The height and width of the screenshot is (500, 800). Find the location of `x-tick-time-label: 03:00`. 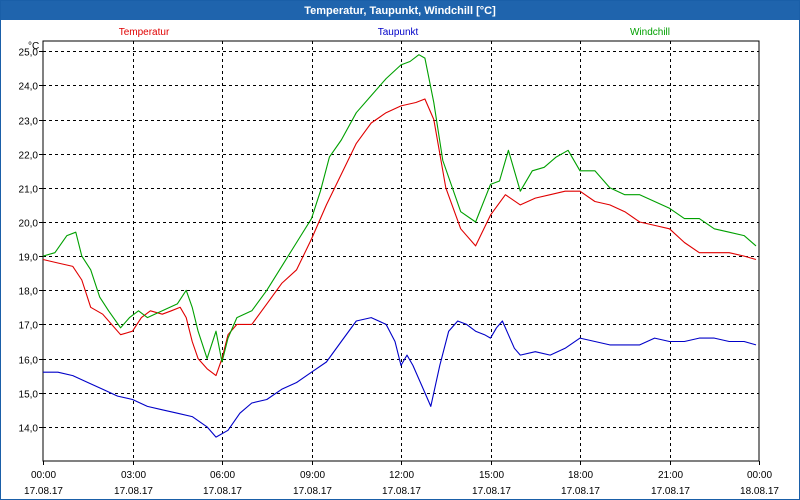

x-tick-time-label: 03:00 is located at coordinates (133, 475).